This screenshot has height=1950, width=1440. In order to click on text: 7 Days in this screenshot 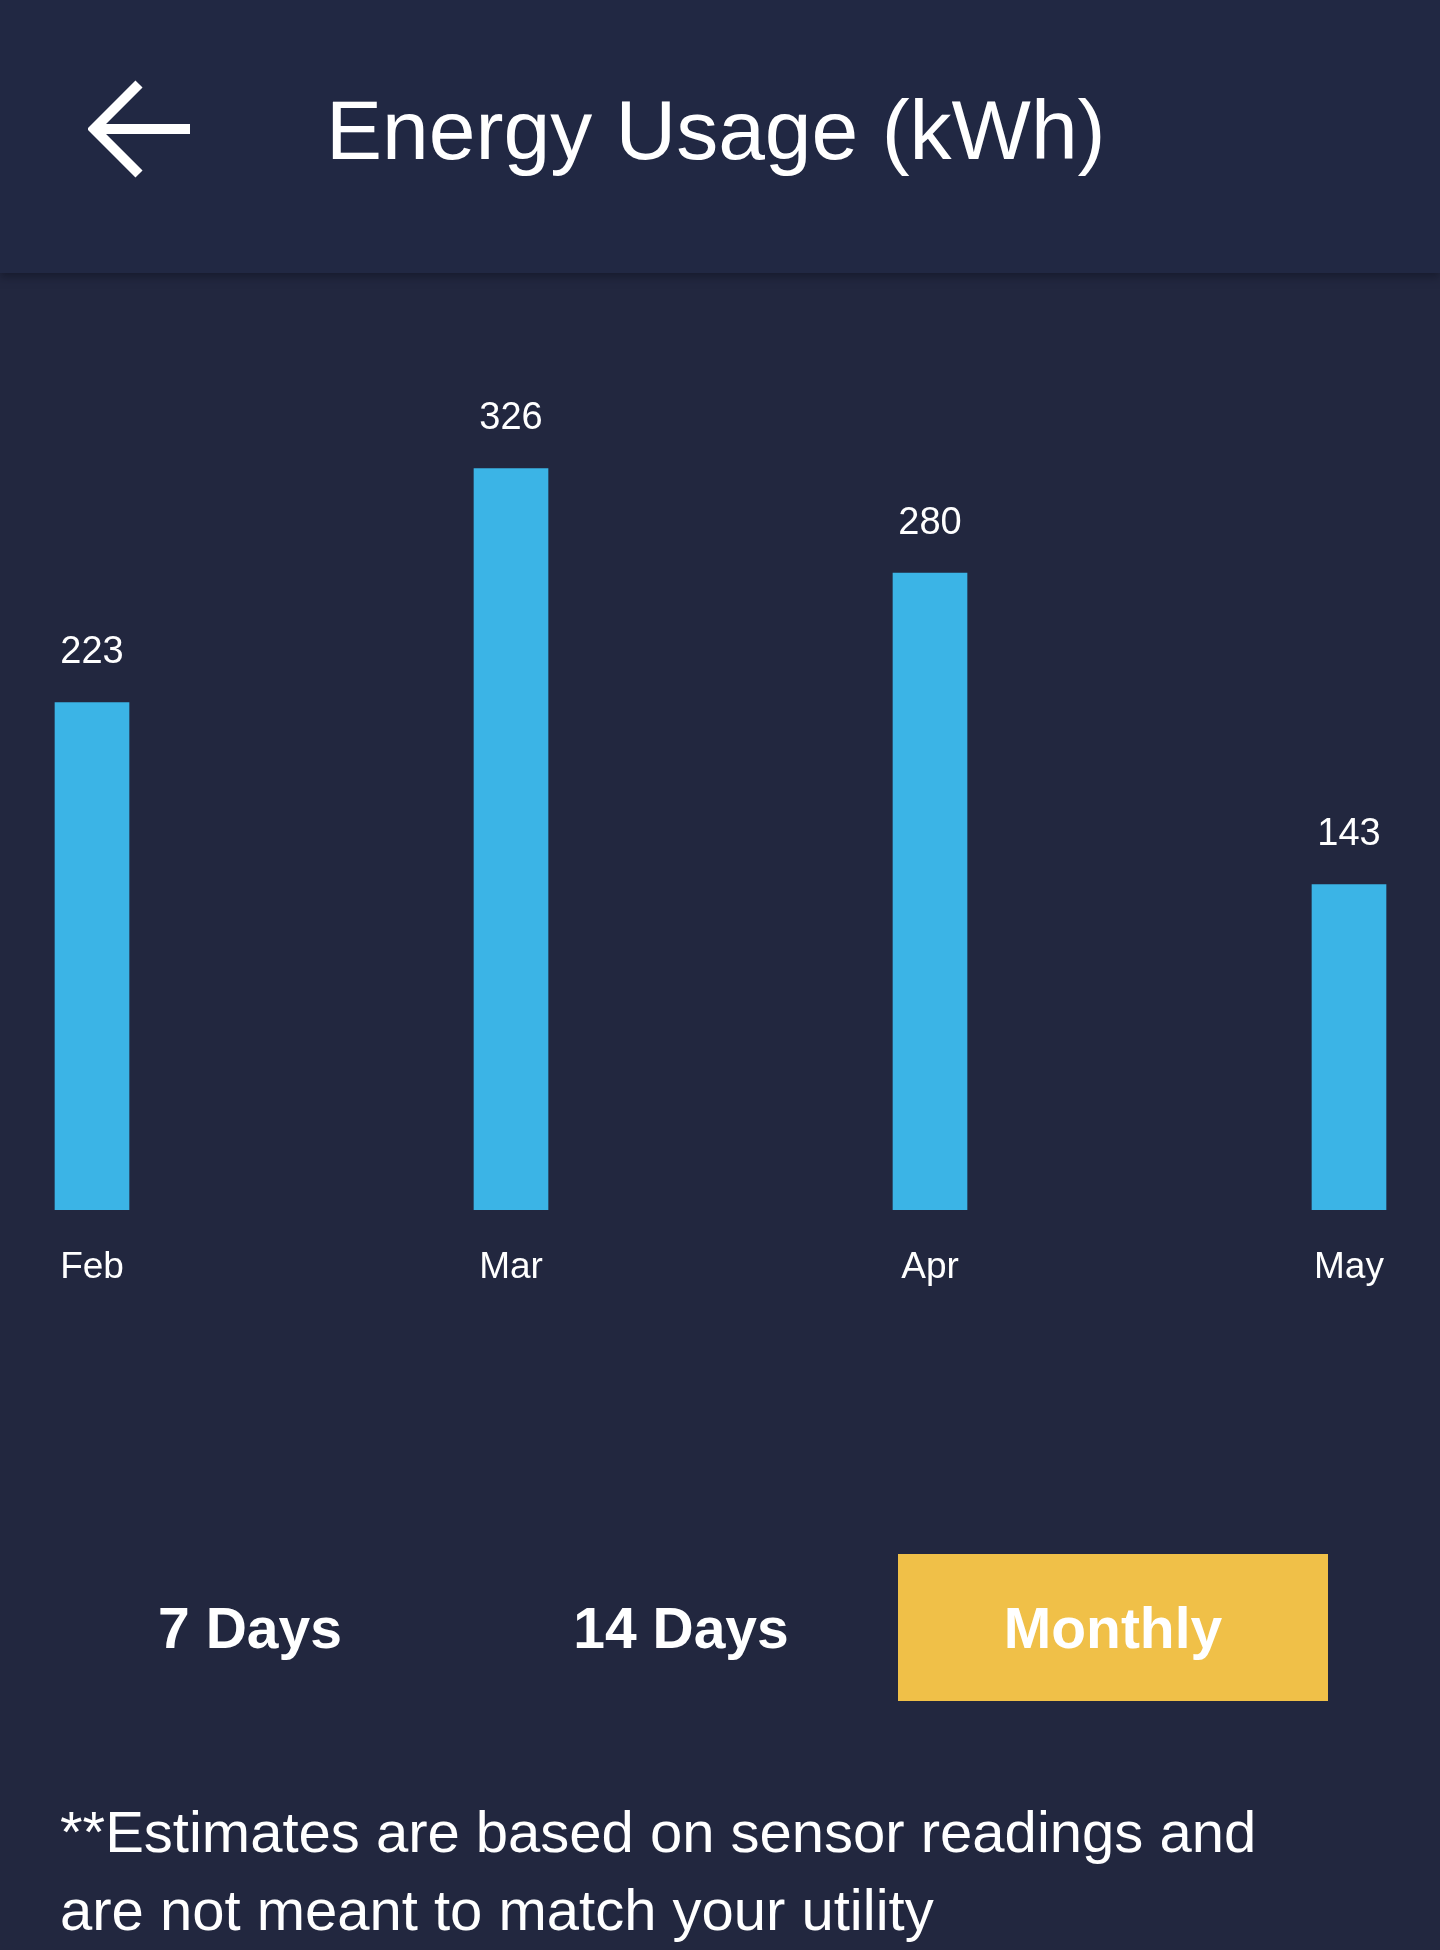, I will do `click(250, 1627)`.